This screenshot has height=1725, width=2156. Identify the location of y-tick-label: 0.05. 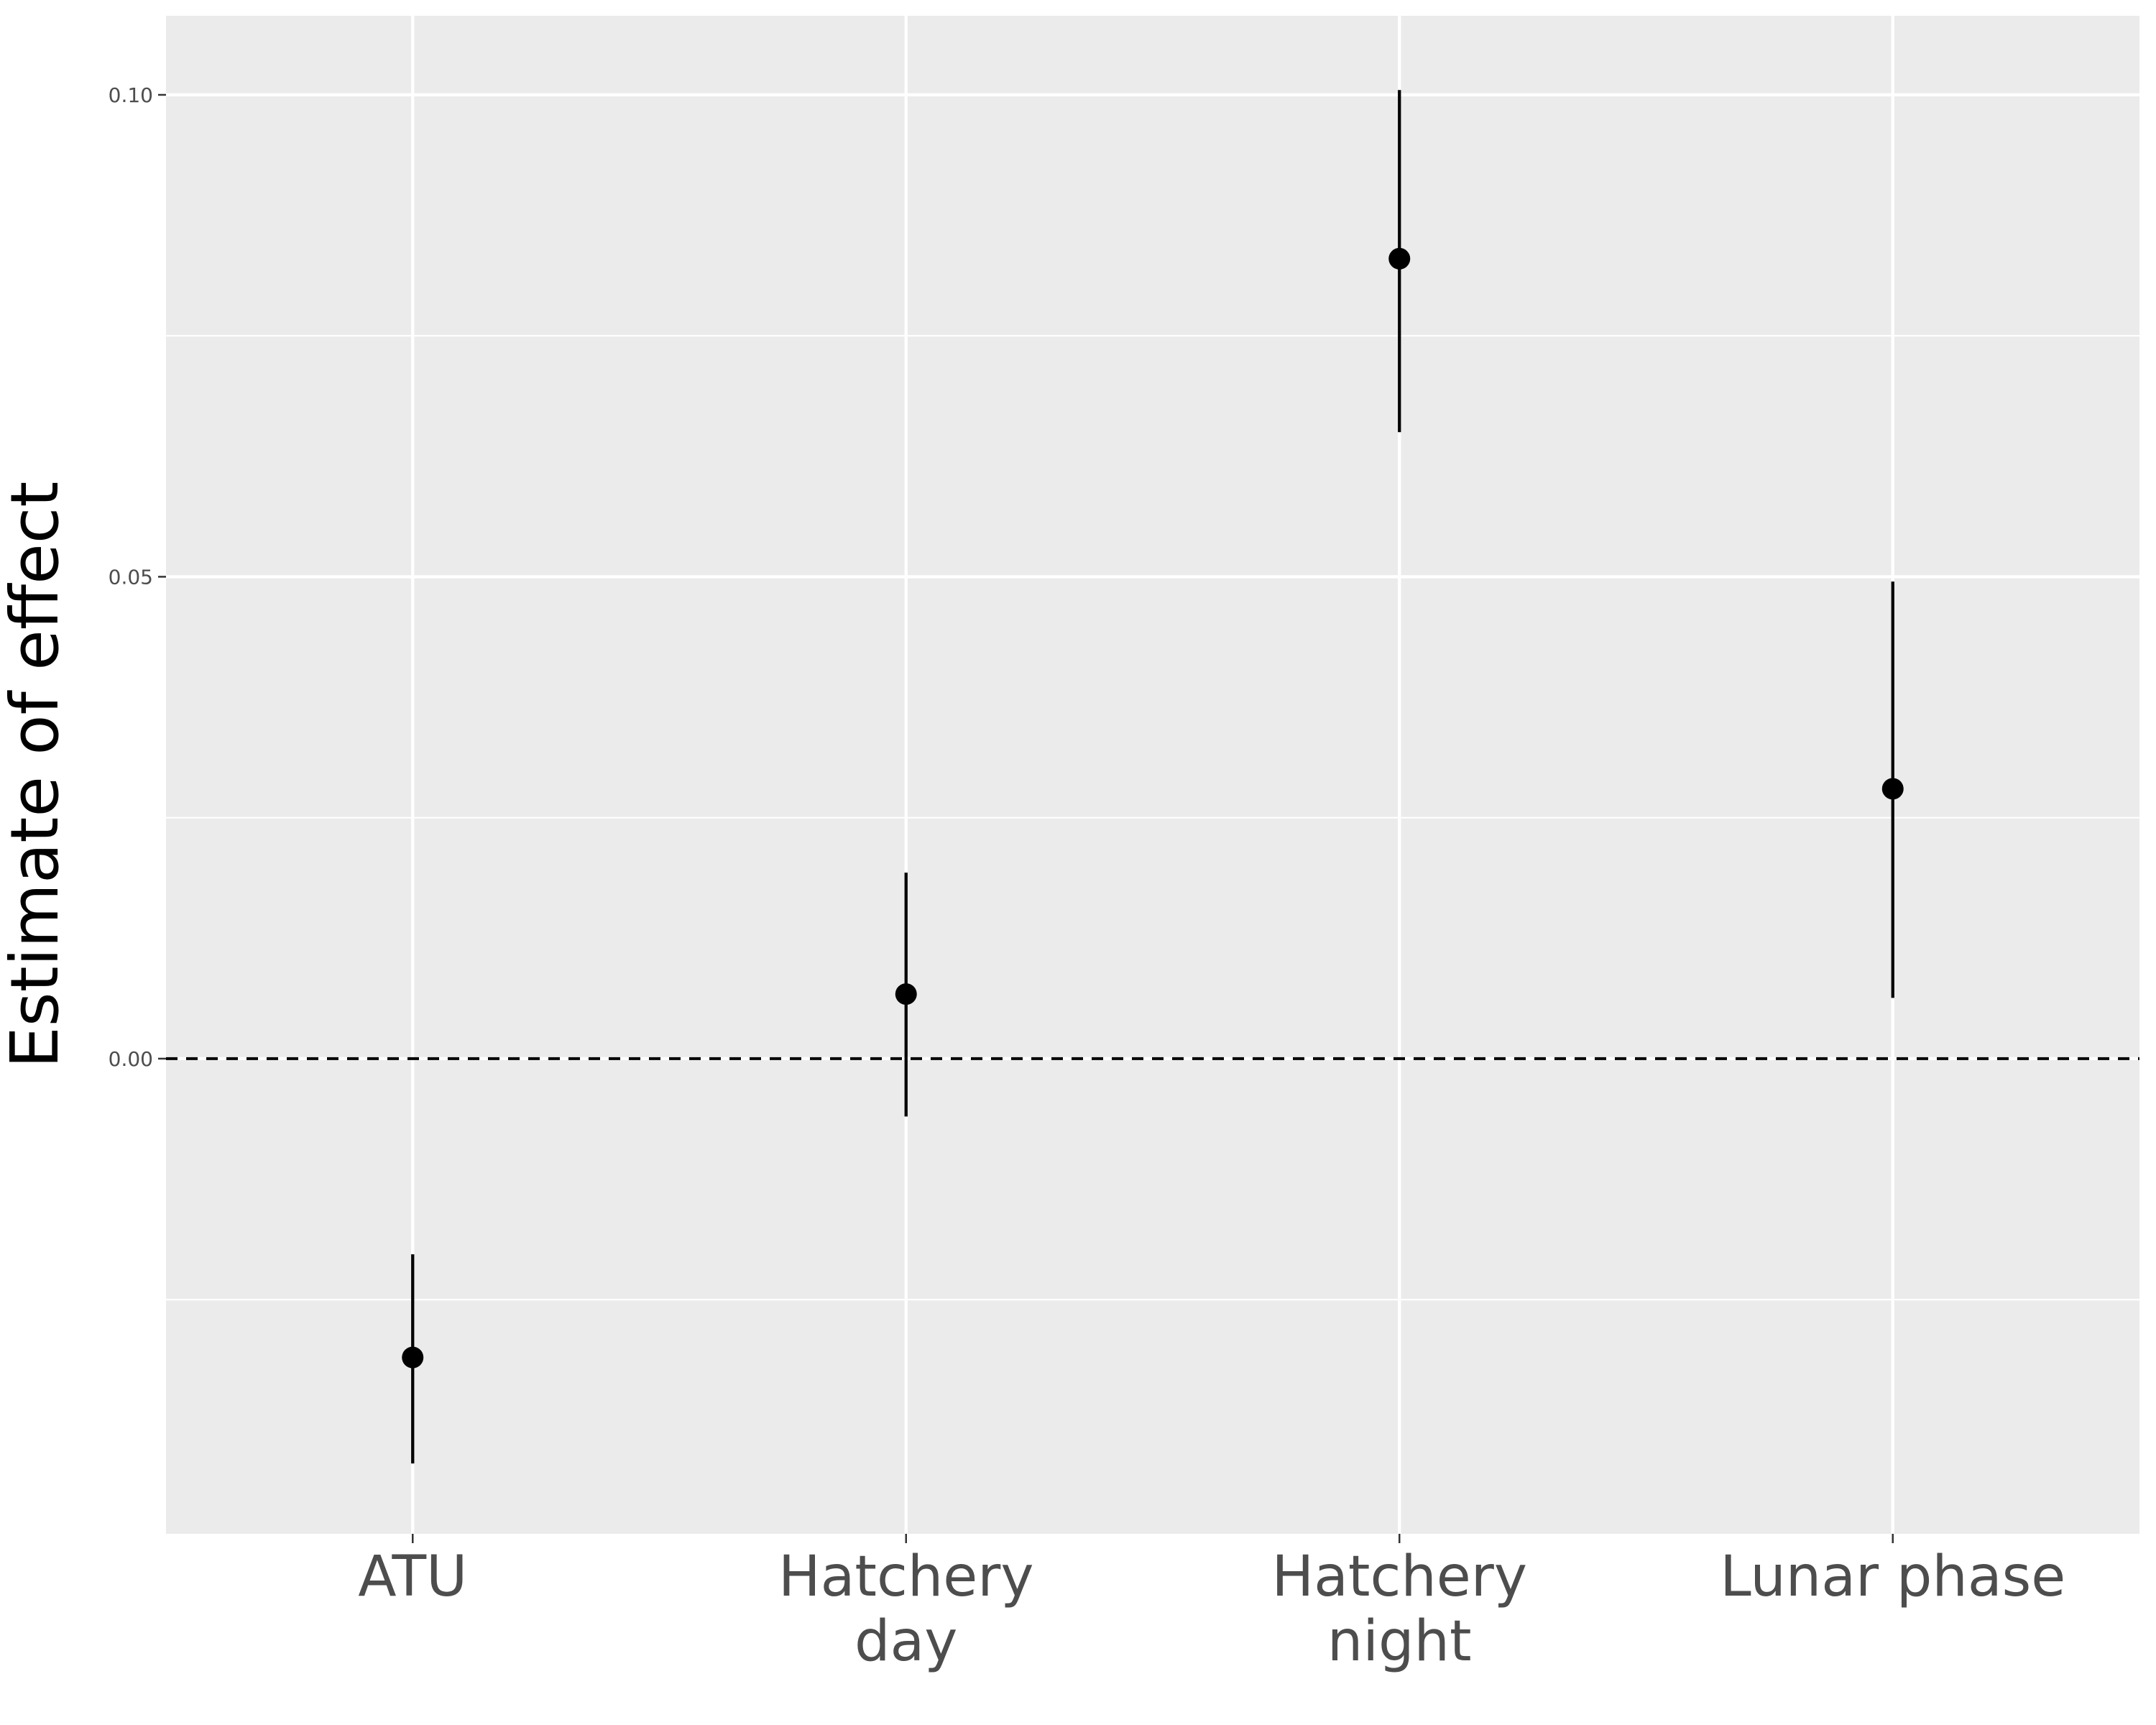
(131, 577).